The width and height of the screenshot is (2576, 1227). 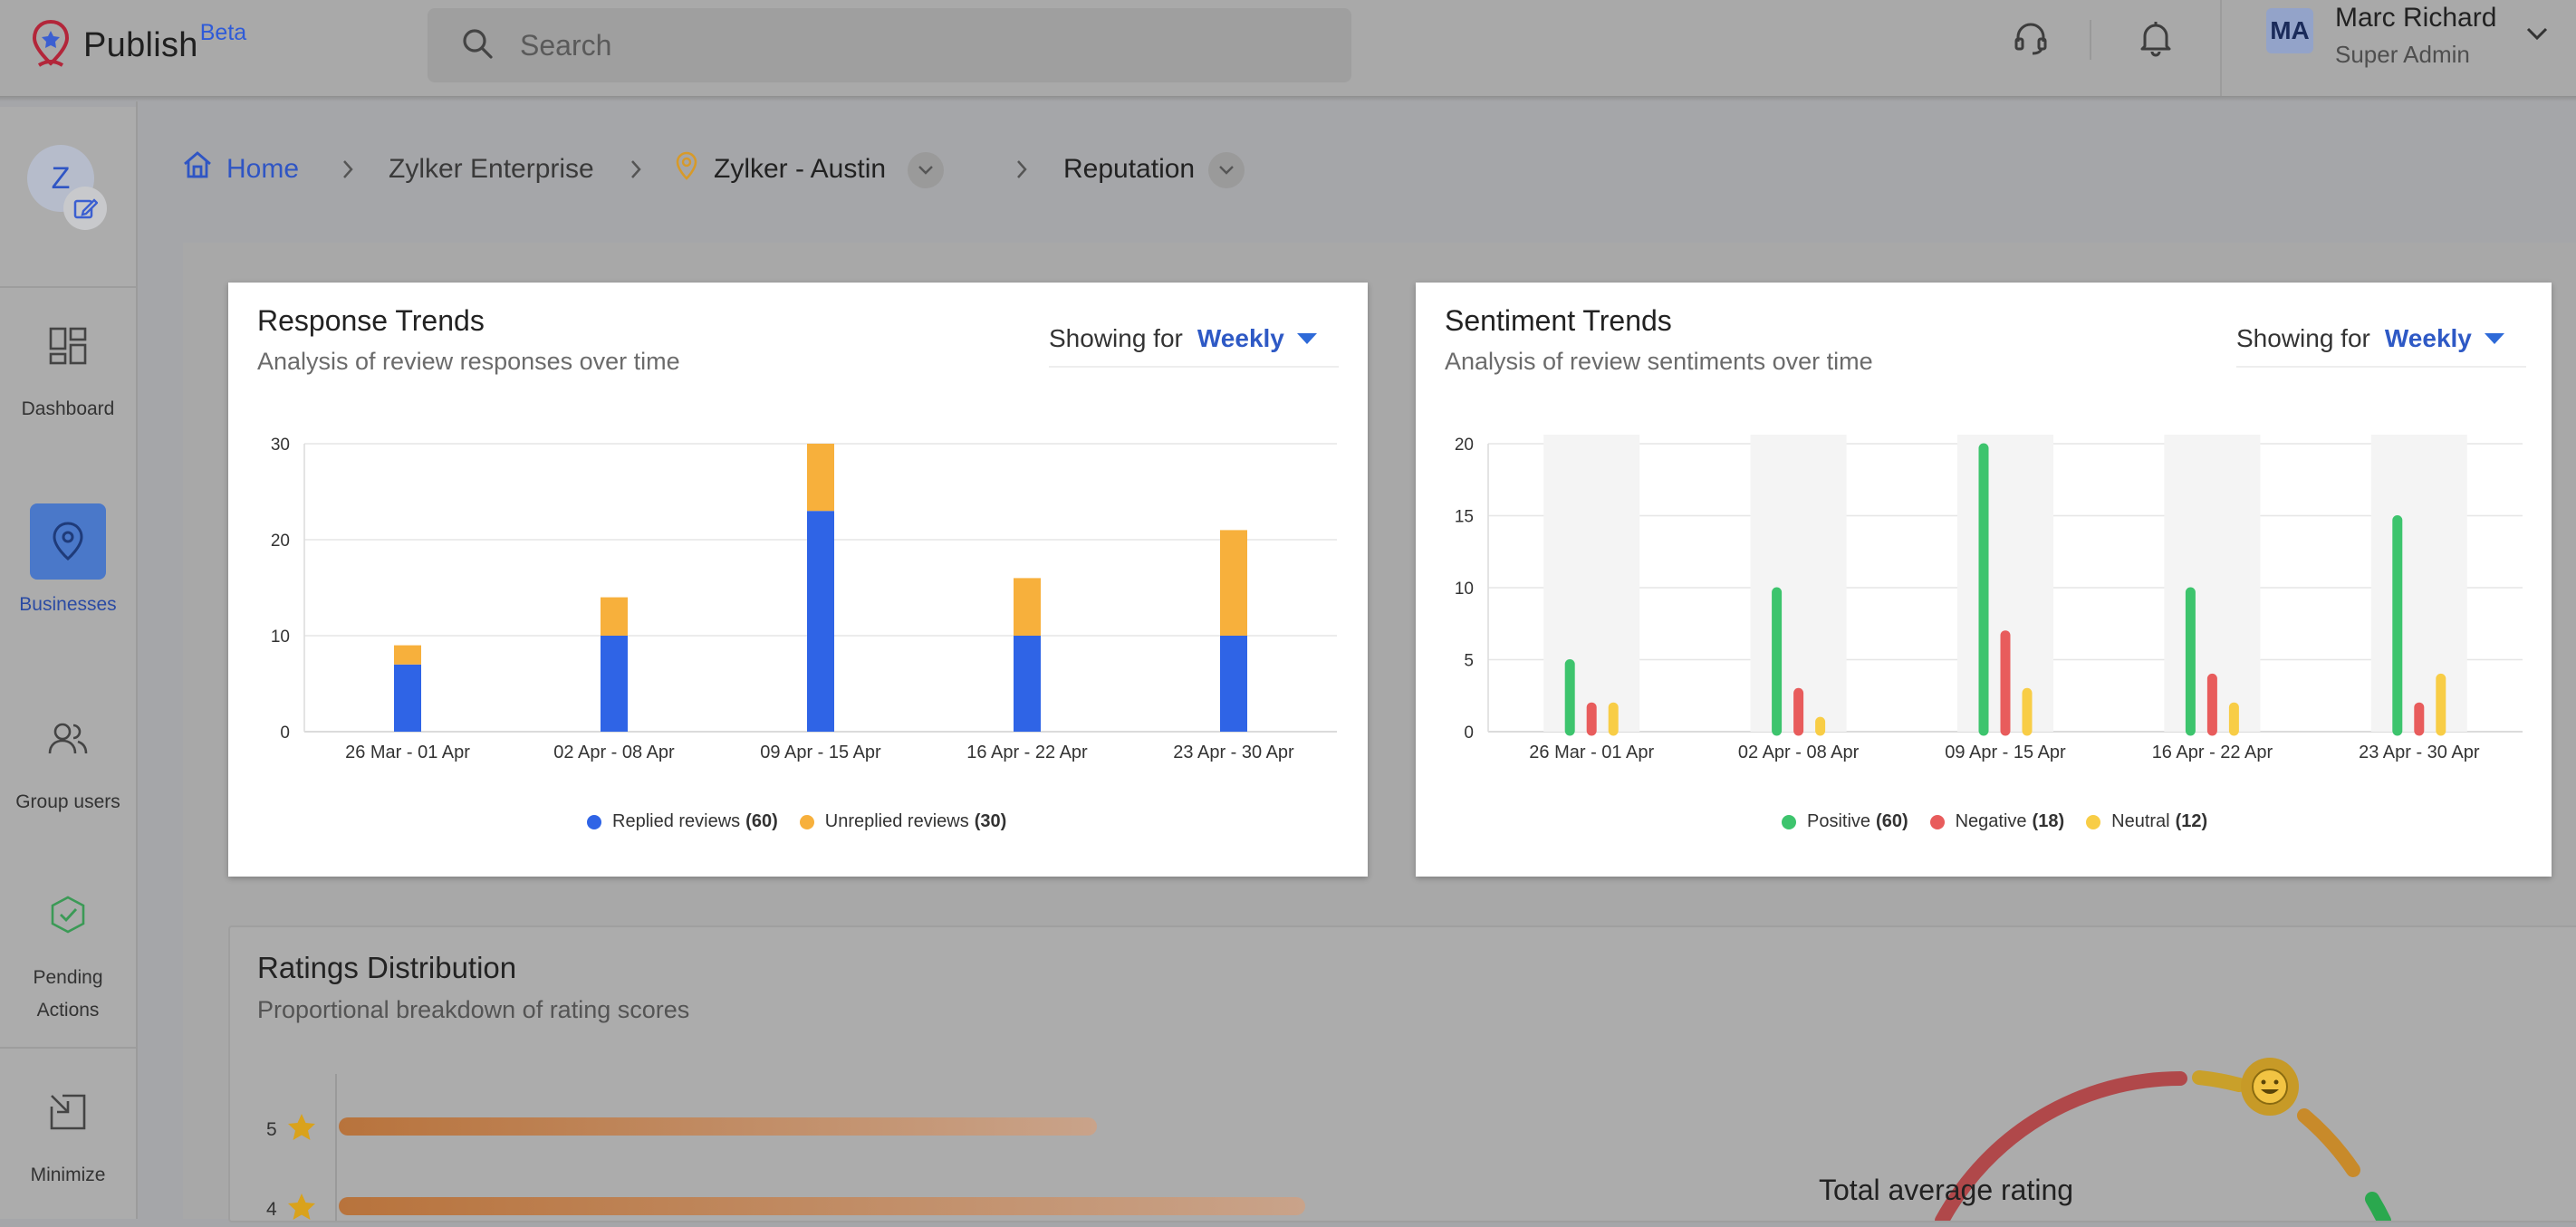 I want to click on sidebar-item-minimize: Minimize, so click(x=68, y=1133).